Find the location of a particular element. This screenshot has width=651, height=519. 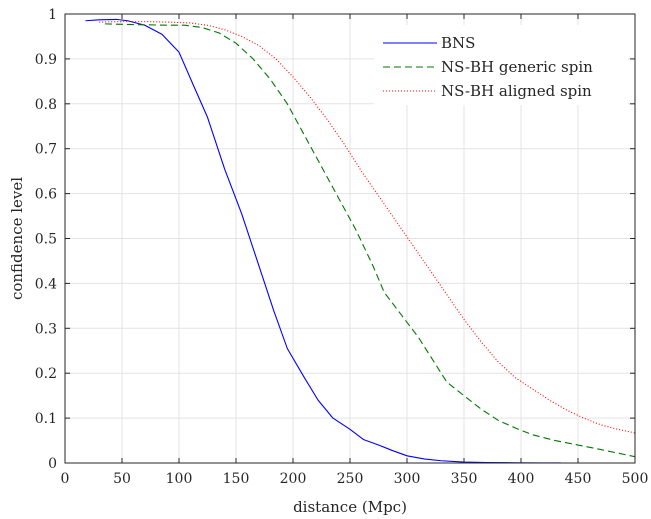

x-tick-label: 300 is located at coordinates (407, 479).